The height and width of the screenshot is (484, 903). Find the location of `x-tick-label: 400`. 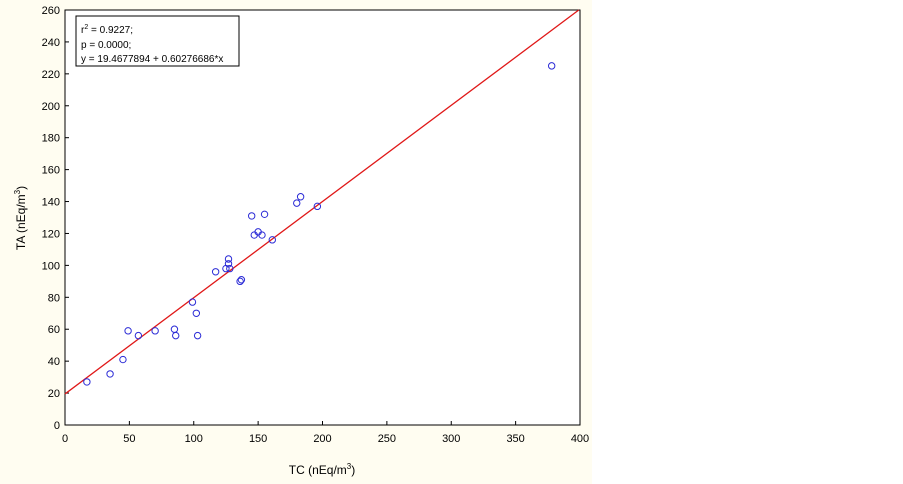

x-tick-label: 400 is located at coordinates (580, 439).